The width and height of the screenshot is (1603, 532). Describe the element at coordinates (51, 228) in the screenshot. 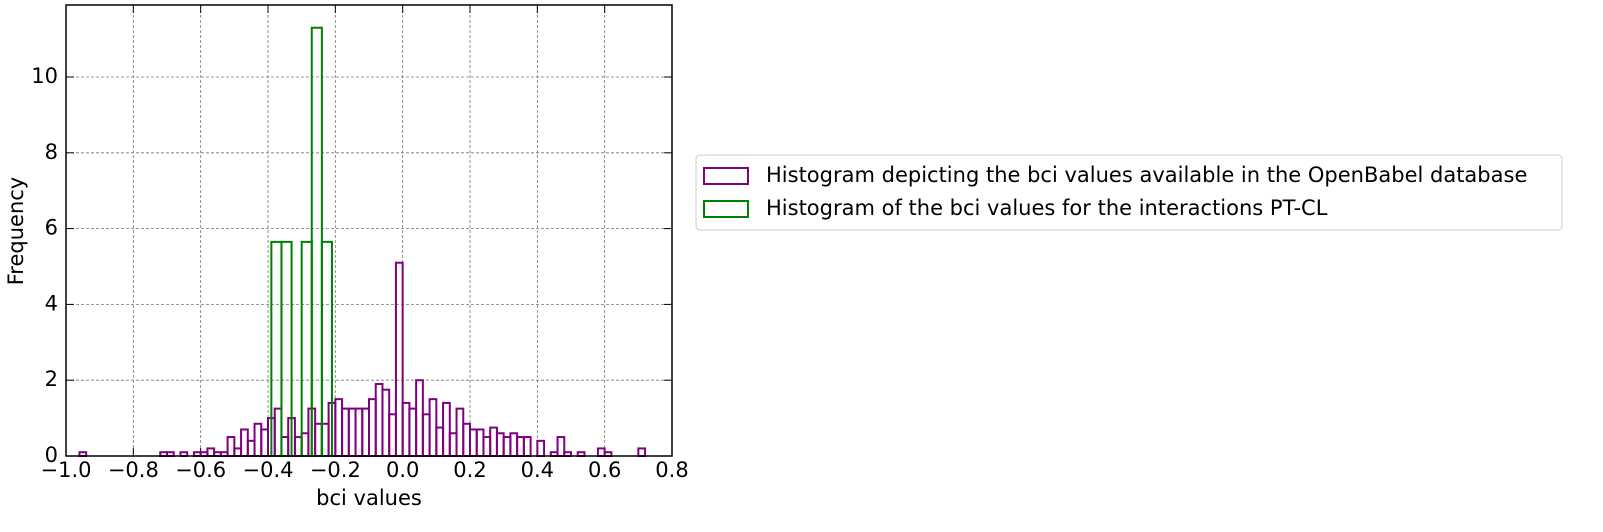

I see `y-tick-label: 6` at that location.